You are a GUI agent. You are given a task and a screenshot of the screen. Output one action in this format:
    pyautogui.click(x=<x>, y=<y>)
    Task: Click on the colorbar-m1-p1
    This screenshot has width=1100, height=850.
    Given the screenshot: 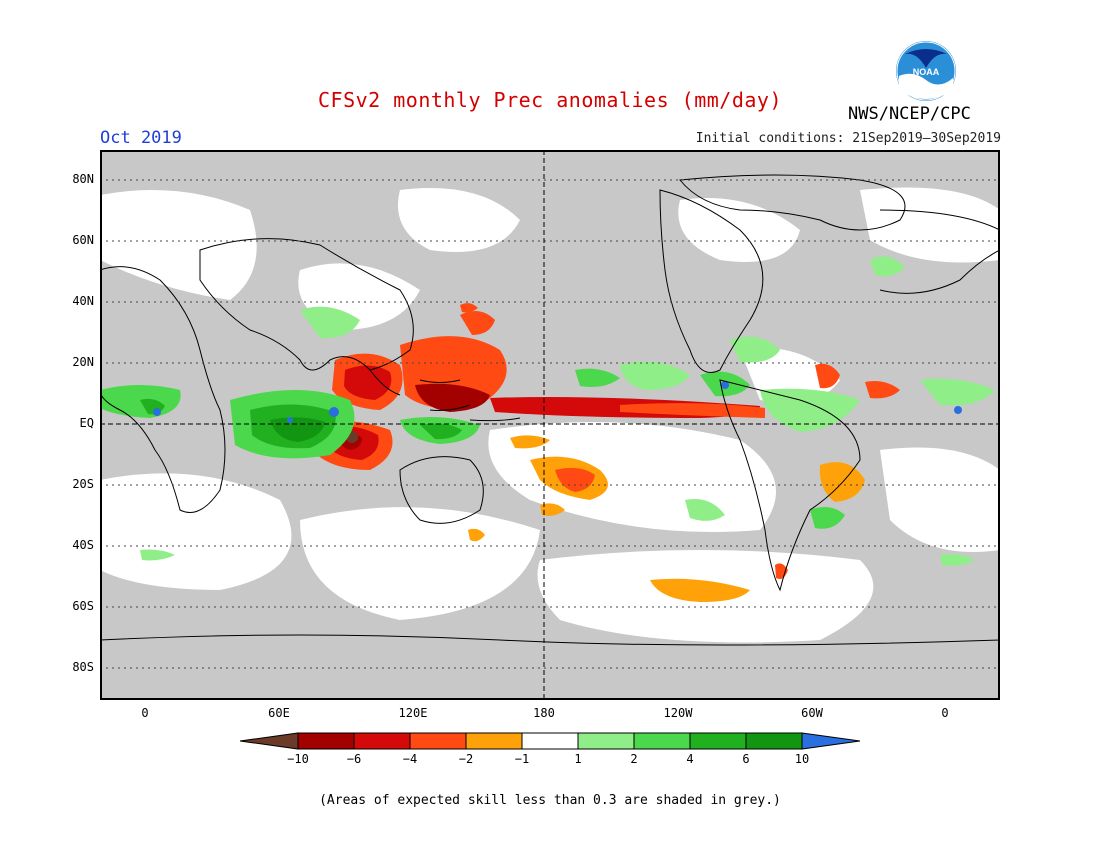 What is the action you would take?
    pyautogui.click(x=550, y=741)
    